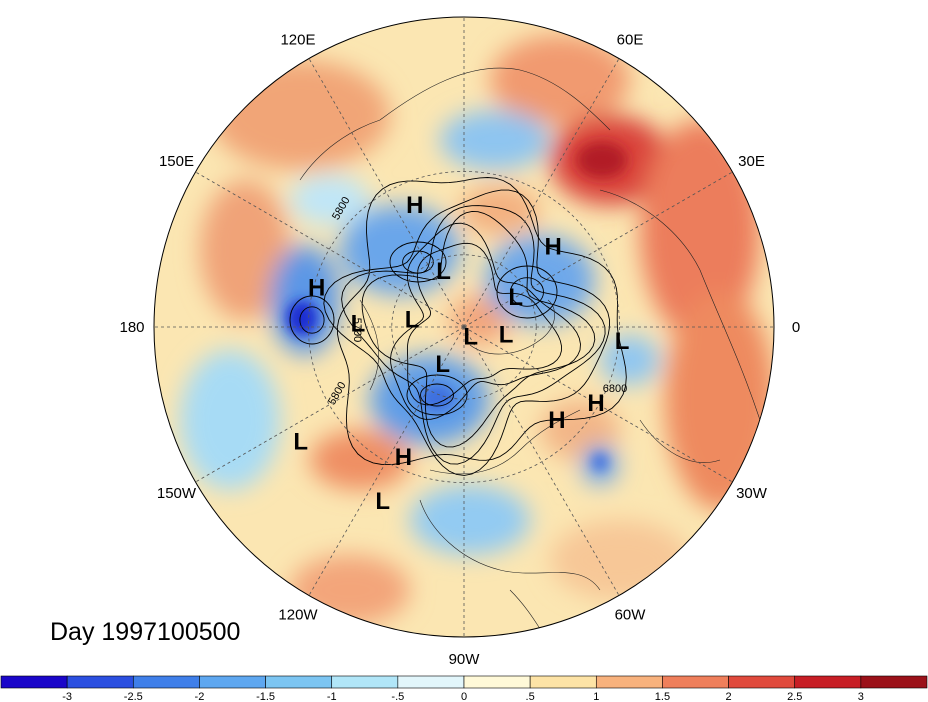 This screenshot has width=928, height=702. I want to click on contour-value-label: 5700, so click(357, 330).